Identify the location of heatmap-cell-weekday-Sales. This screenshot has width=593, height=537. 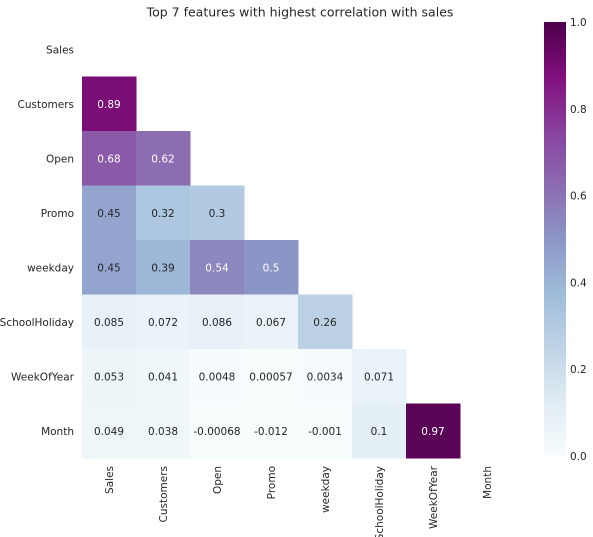
(109, 267).